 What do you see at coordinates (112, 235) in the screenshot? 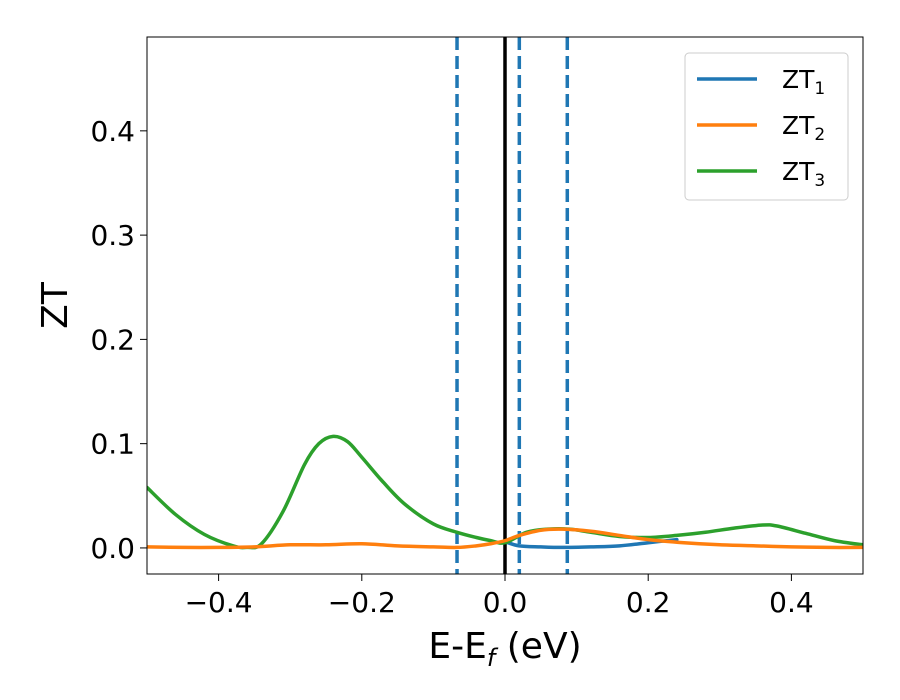
I see `y-tick-label: 0.3` at bounding box center [112, 235].